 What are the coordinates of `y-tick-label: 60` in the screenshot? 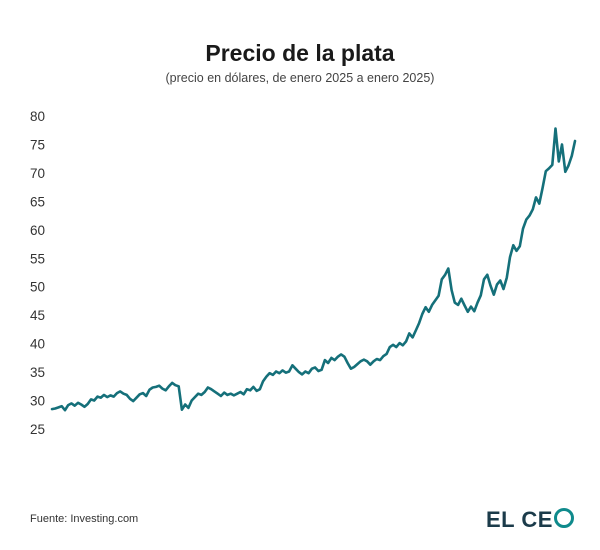 It's located at (37, 230).